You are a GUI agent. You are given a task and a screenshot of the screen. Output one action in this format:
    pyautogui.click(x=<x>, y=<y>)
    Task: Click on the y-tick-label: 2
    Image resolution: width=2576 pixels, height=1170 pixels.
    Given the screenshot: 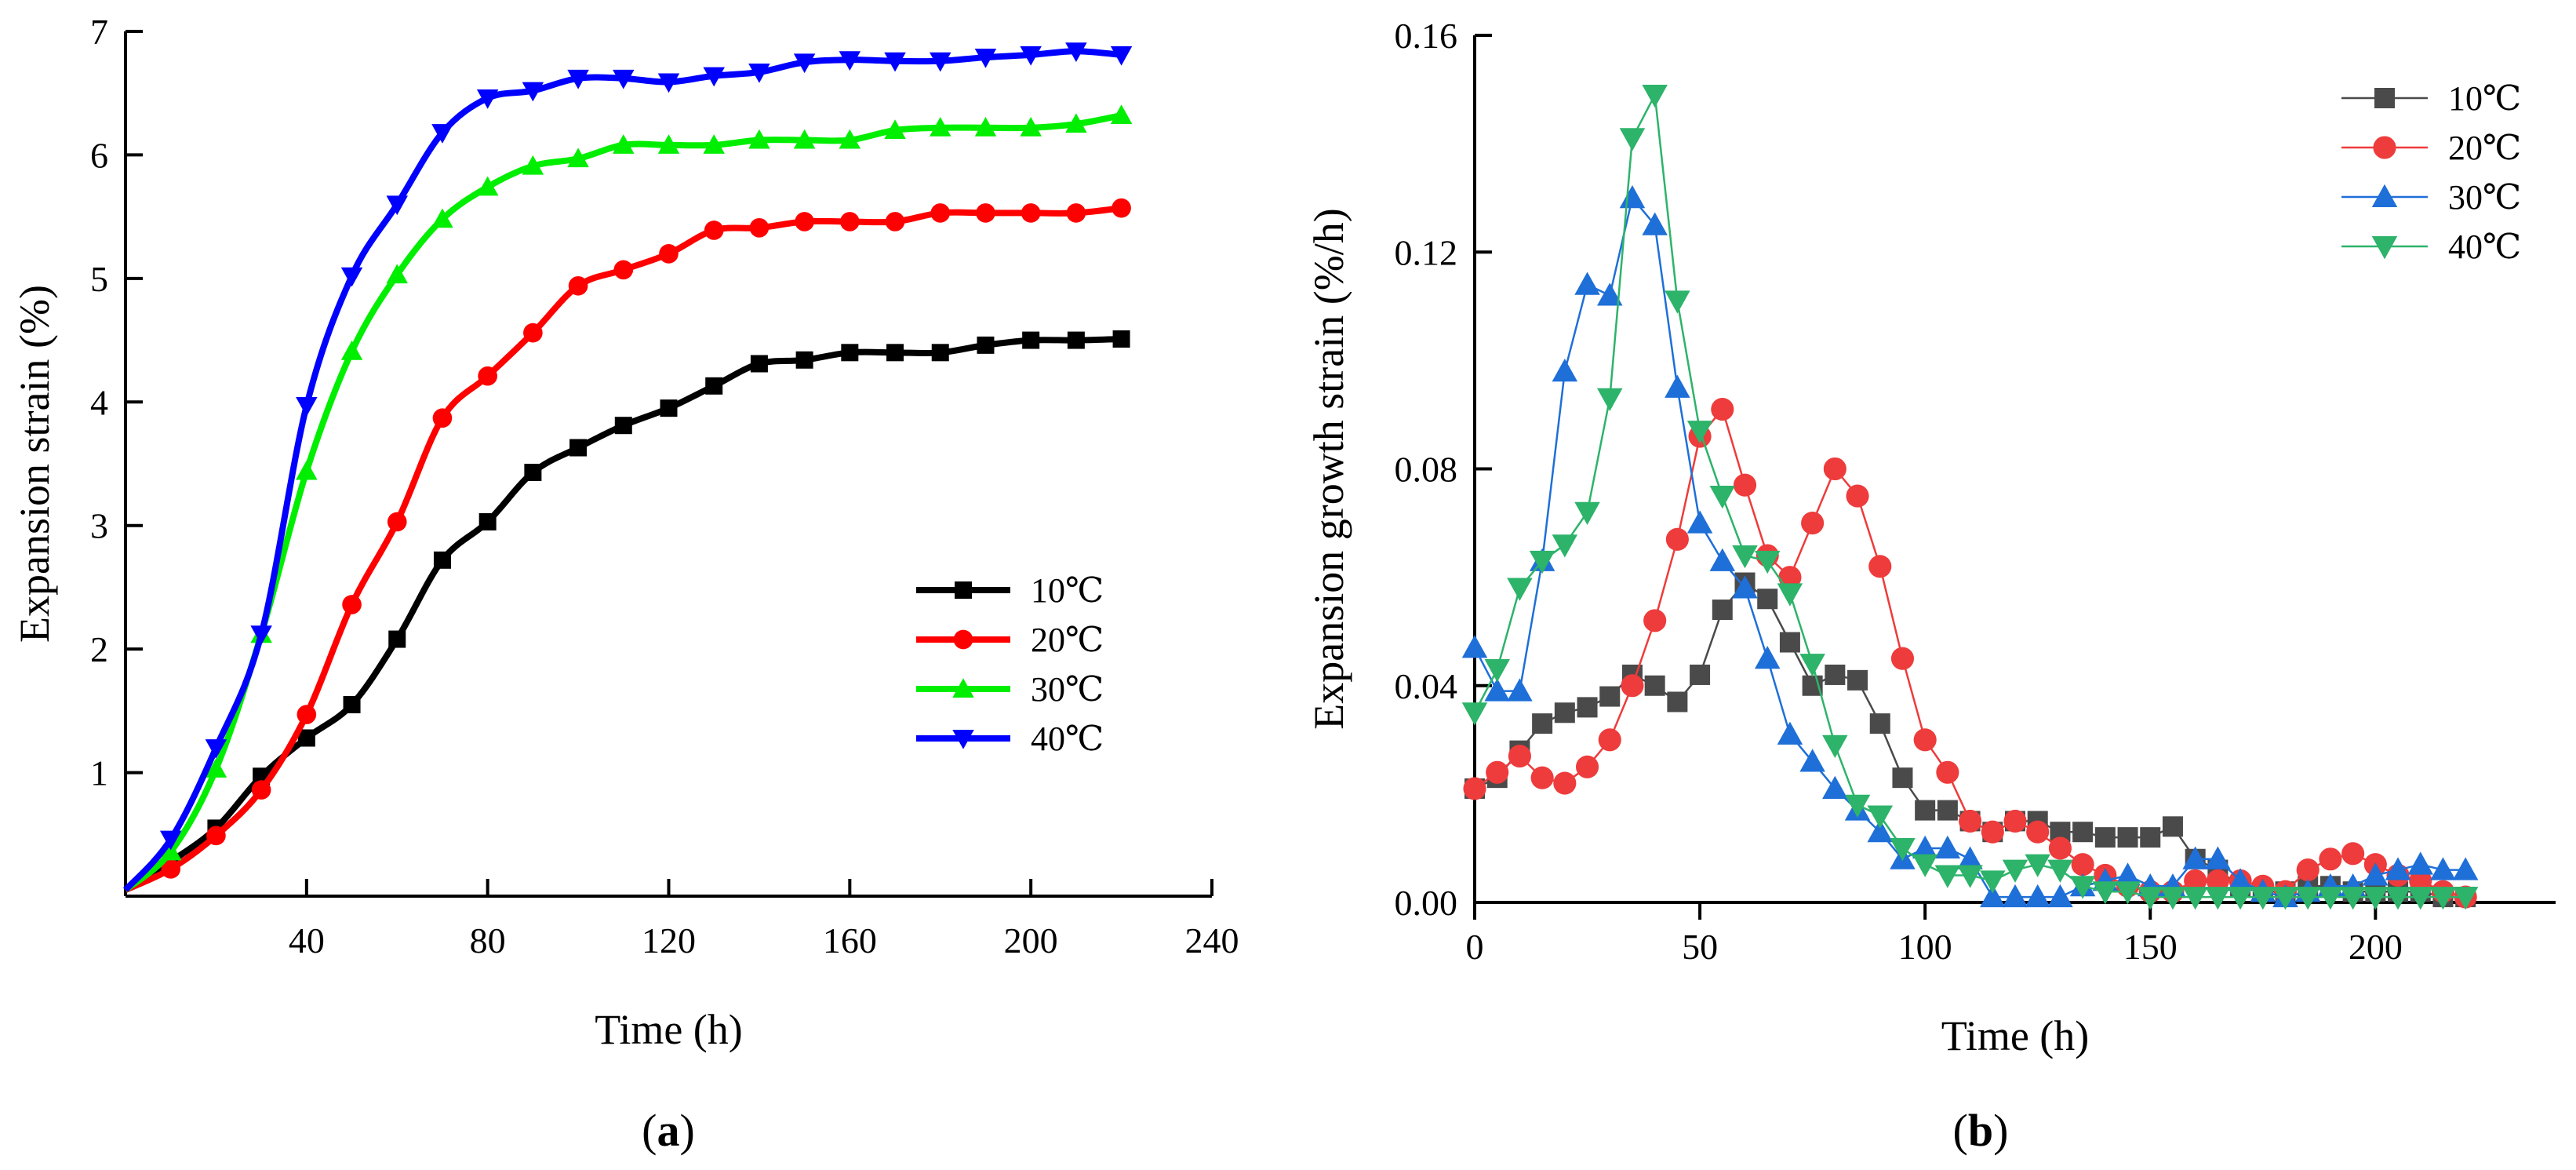 What is the action you would take?
    pyautogui.click(x=99, y=649)
    